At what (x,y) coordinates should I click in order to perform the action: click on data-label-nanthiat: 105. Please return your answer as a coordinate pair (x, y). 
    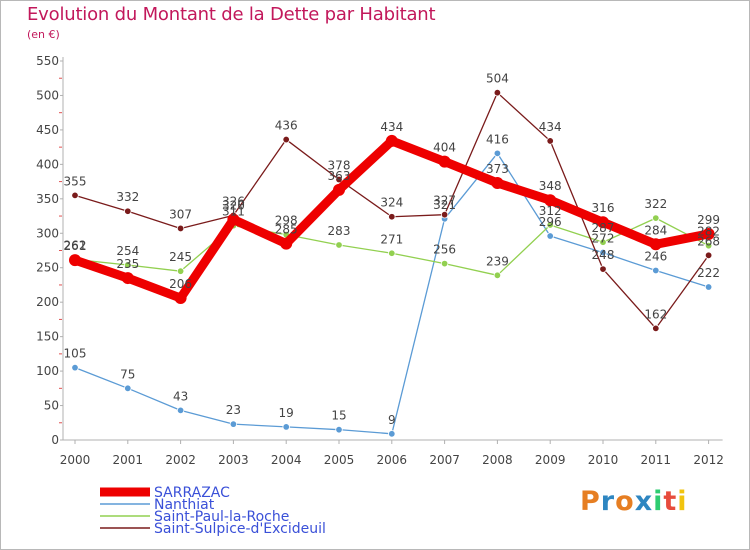
    Looking at the image, I should click on (75, 354).